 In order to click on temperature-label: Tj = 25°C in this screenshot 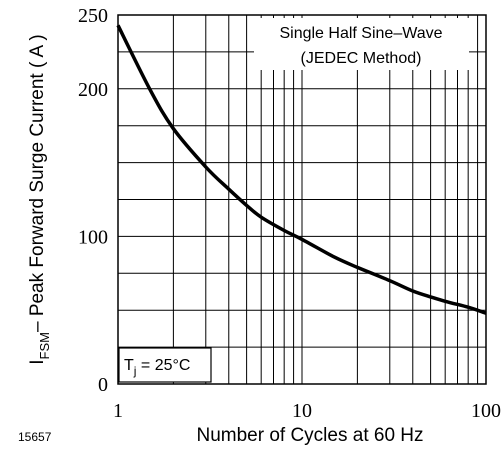, I will do `click(157, 367)`.